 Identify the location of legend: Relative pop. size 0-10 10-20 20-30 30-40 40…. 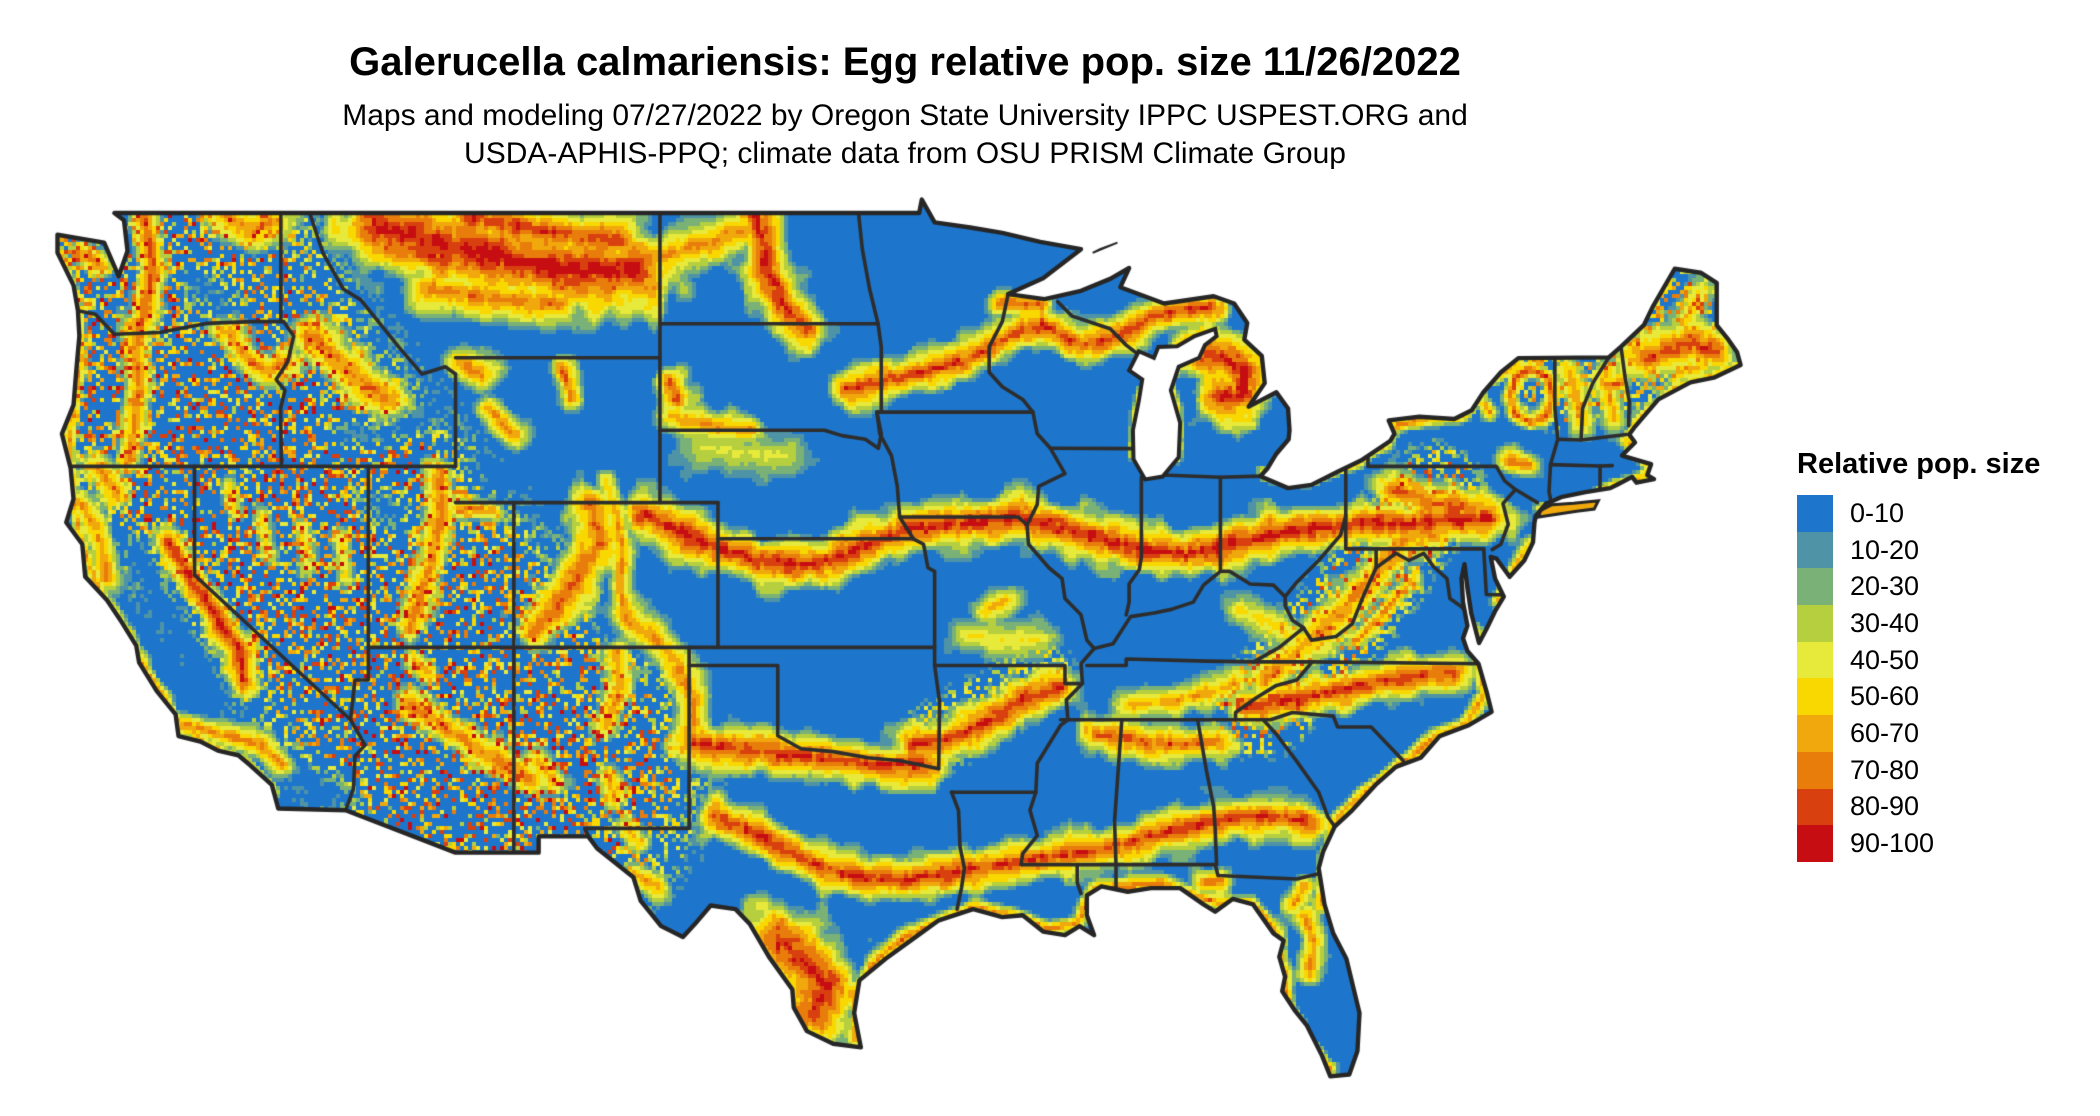
(1918, 655).